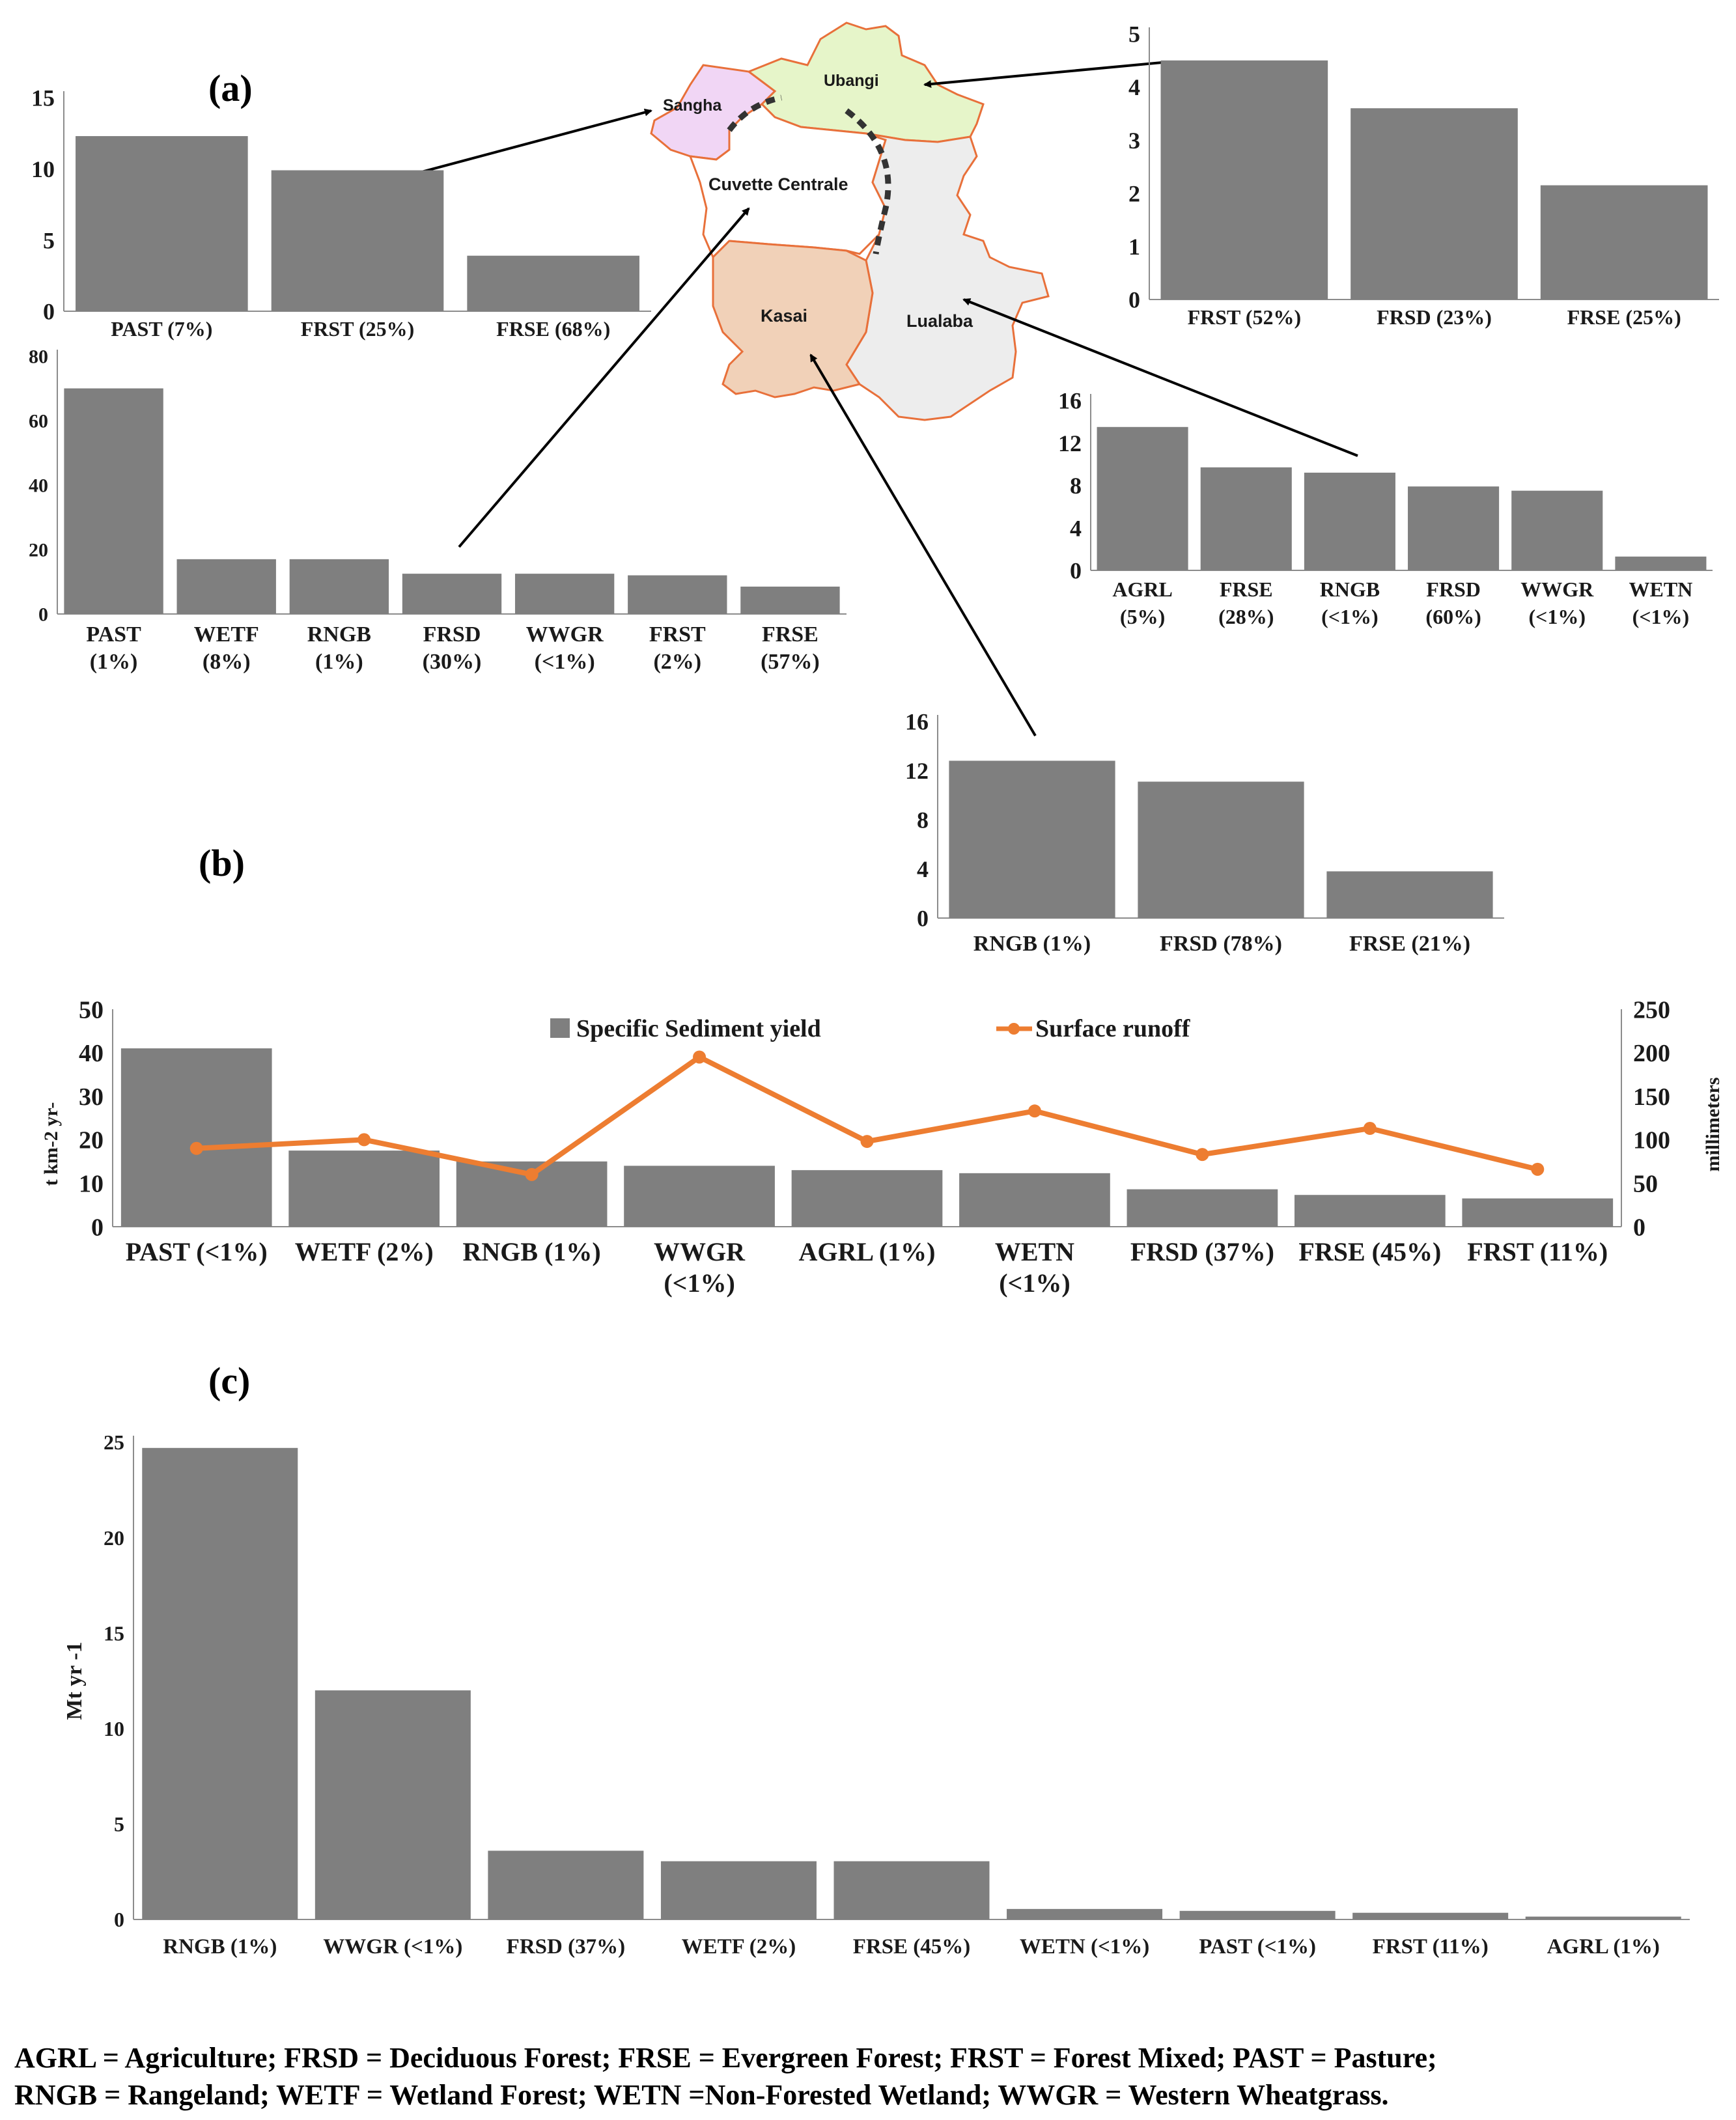 The height and width of the screenshot is (2120, 1736). I want to click on map-divide-east, so click(868, 181).